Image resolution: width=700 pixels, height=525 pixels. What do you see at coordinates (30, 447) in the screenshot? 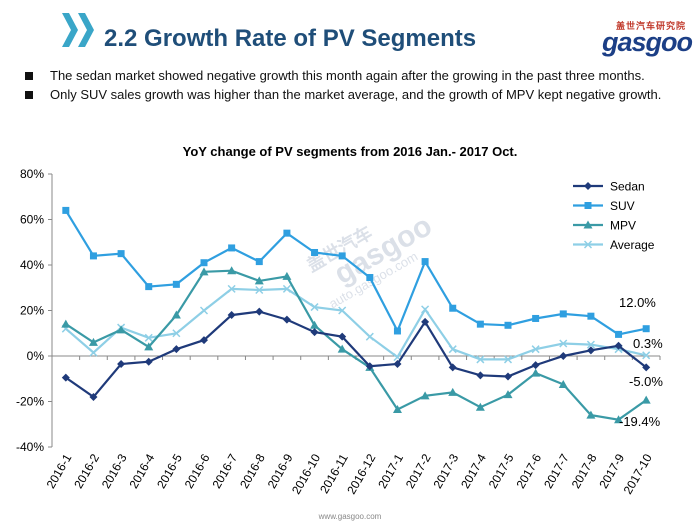
I see `y-tick-label: -40%` at bounding box center [30, 447].